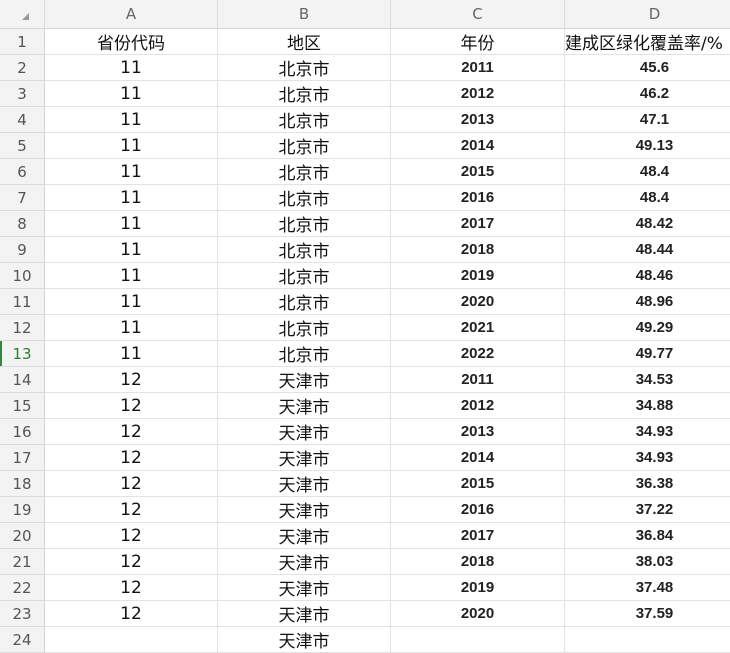 The height and width of the screenshot is (653, 730). What do you see at coordinates (22, 94) in the screenshot?
I see `row-header-3: 3` at bounding box center [22, 94].